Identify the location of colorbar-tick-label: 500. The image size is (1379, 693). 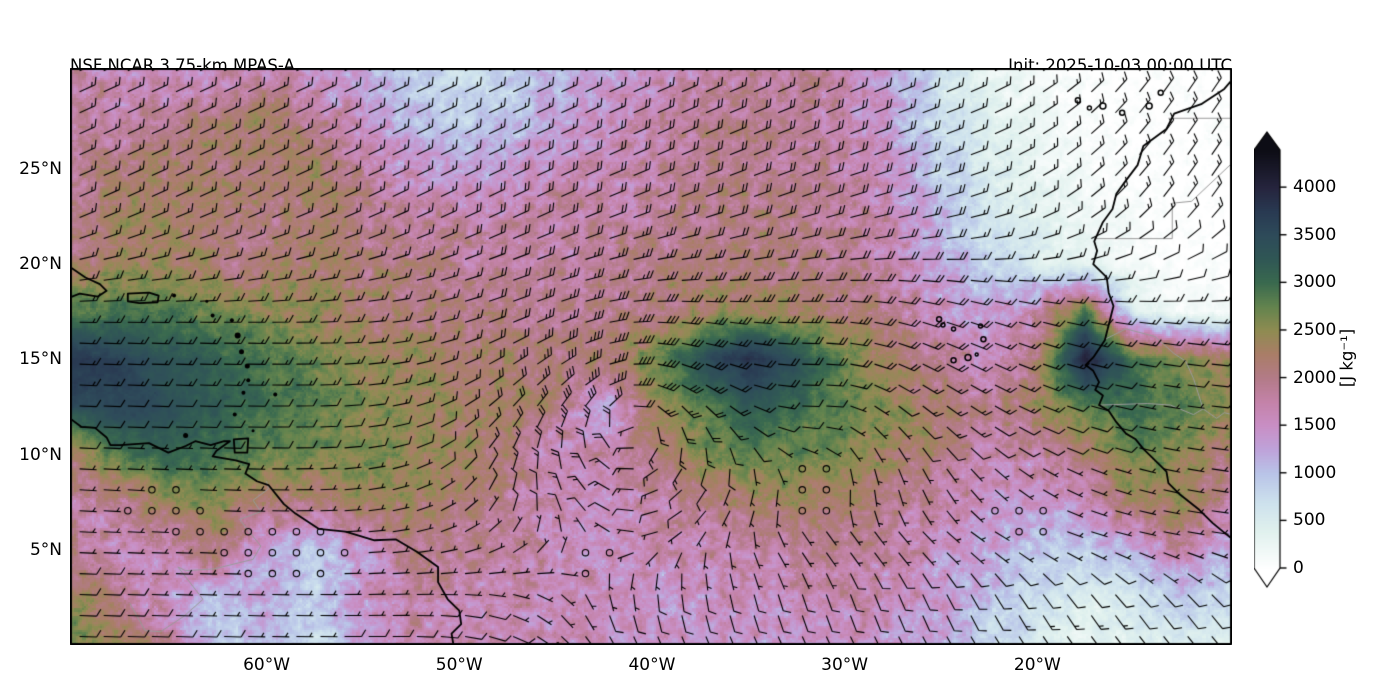
(1309, 520).